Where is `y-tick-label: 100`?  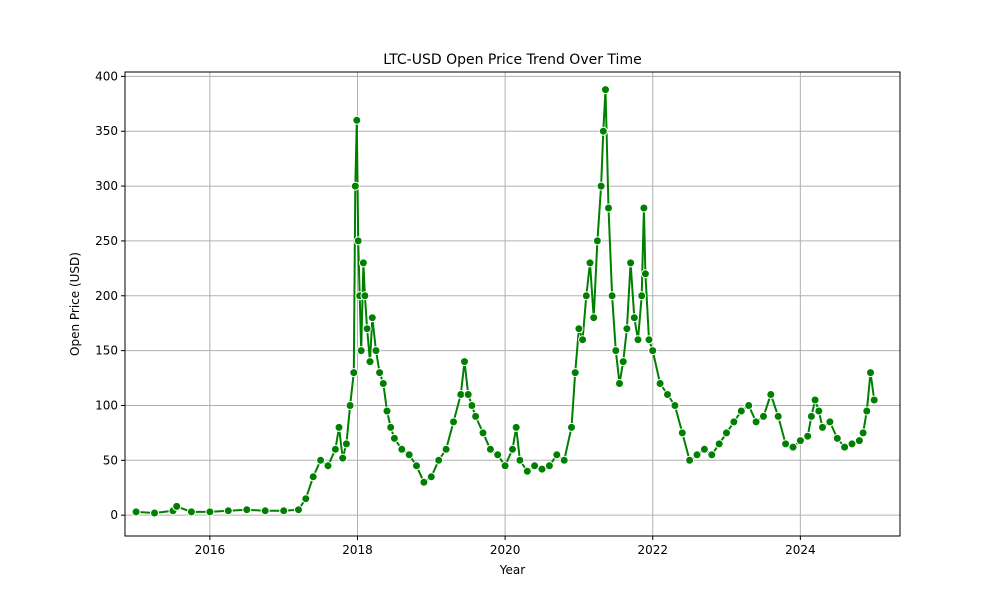
y-tick-label: 100 is located at coordinates (106, 405).